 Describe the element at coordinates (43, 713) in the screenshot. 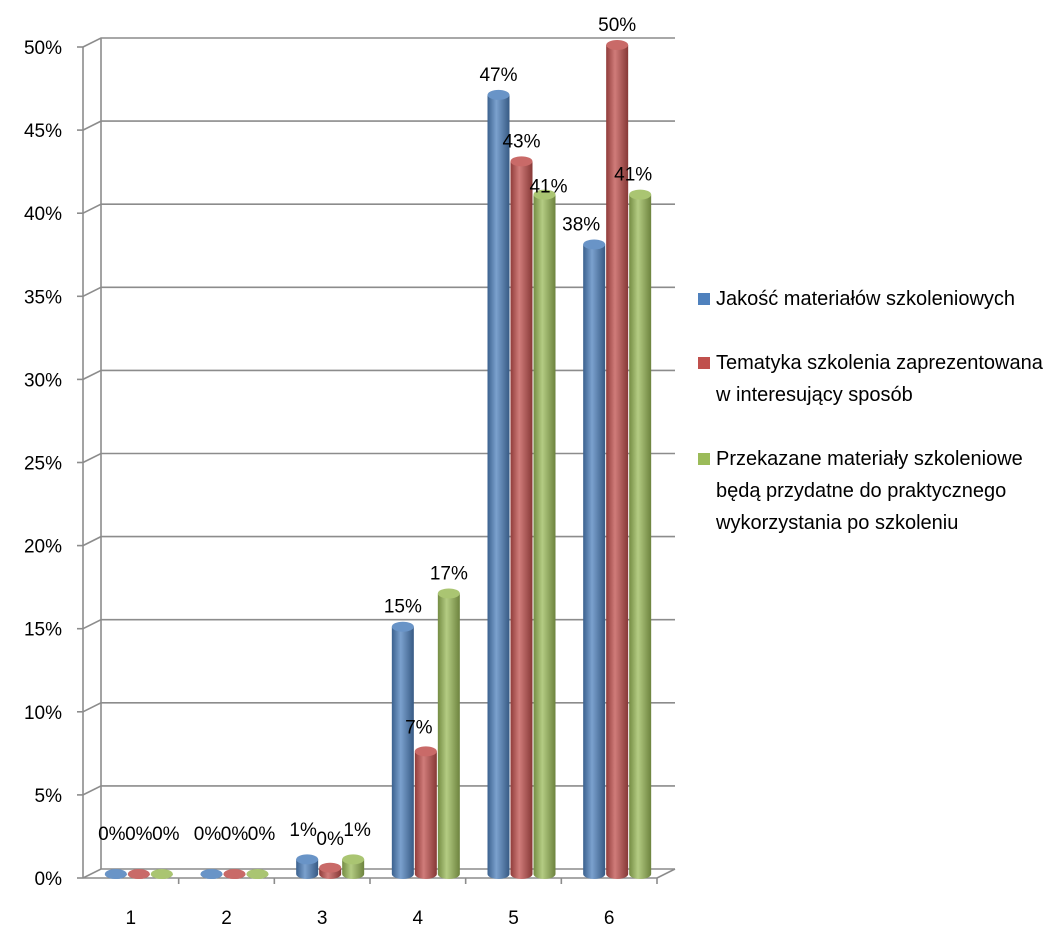

I see `y-tick-label: 10%` at that location.